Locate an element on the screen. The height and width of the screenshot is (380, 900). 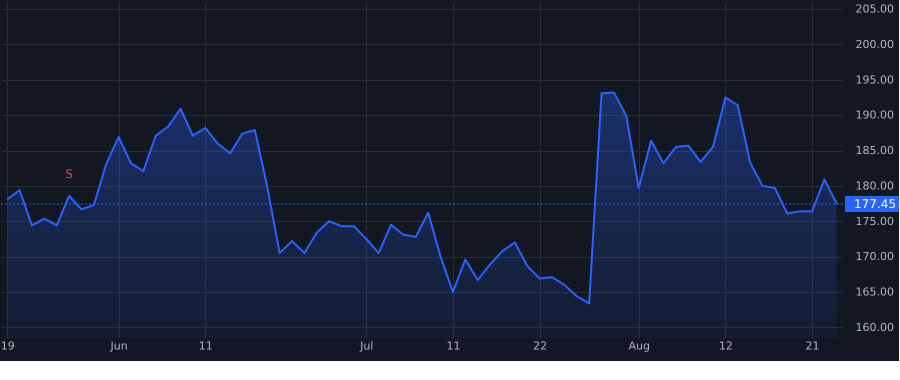
y-tick-label: 205.00 is located at coordinates (875, 9).